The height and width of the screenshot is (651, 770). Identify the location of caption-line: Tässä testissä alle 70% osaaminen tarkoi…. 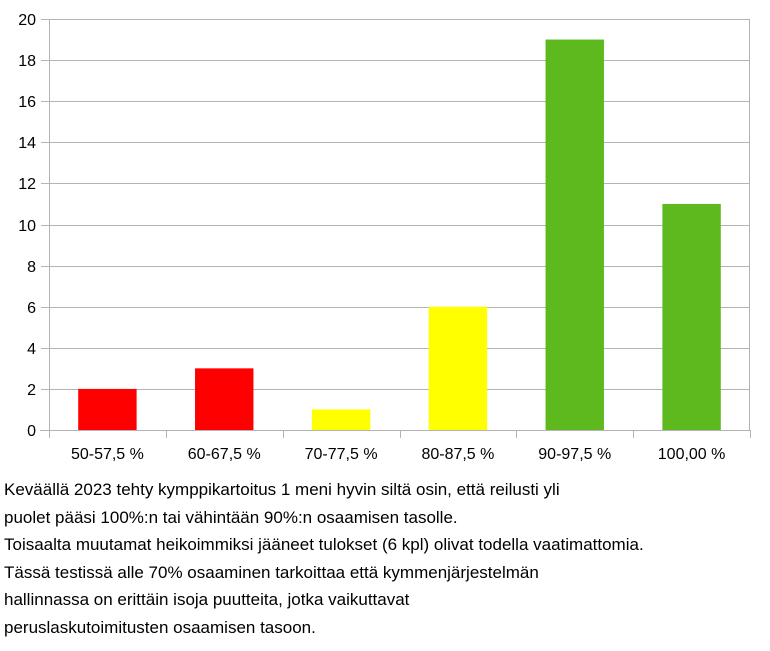
(271, 572).